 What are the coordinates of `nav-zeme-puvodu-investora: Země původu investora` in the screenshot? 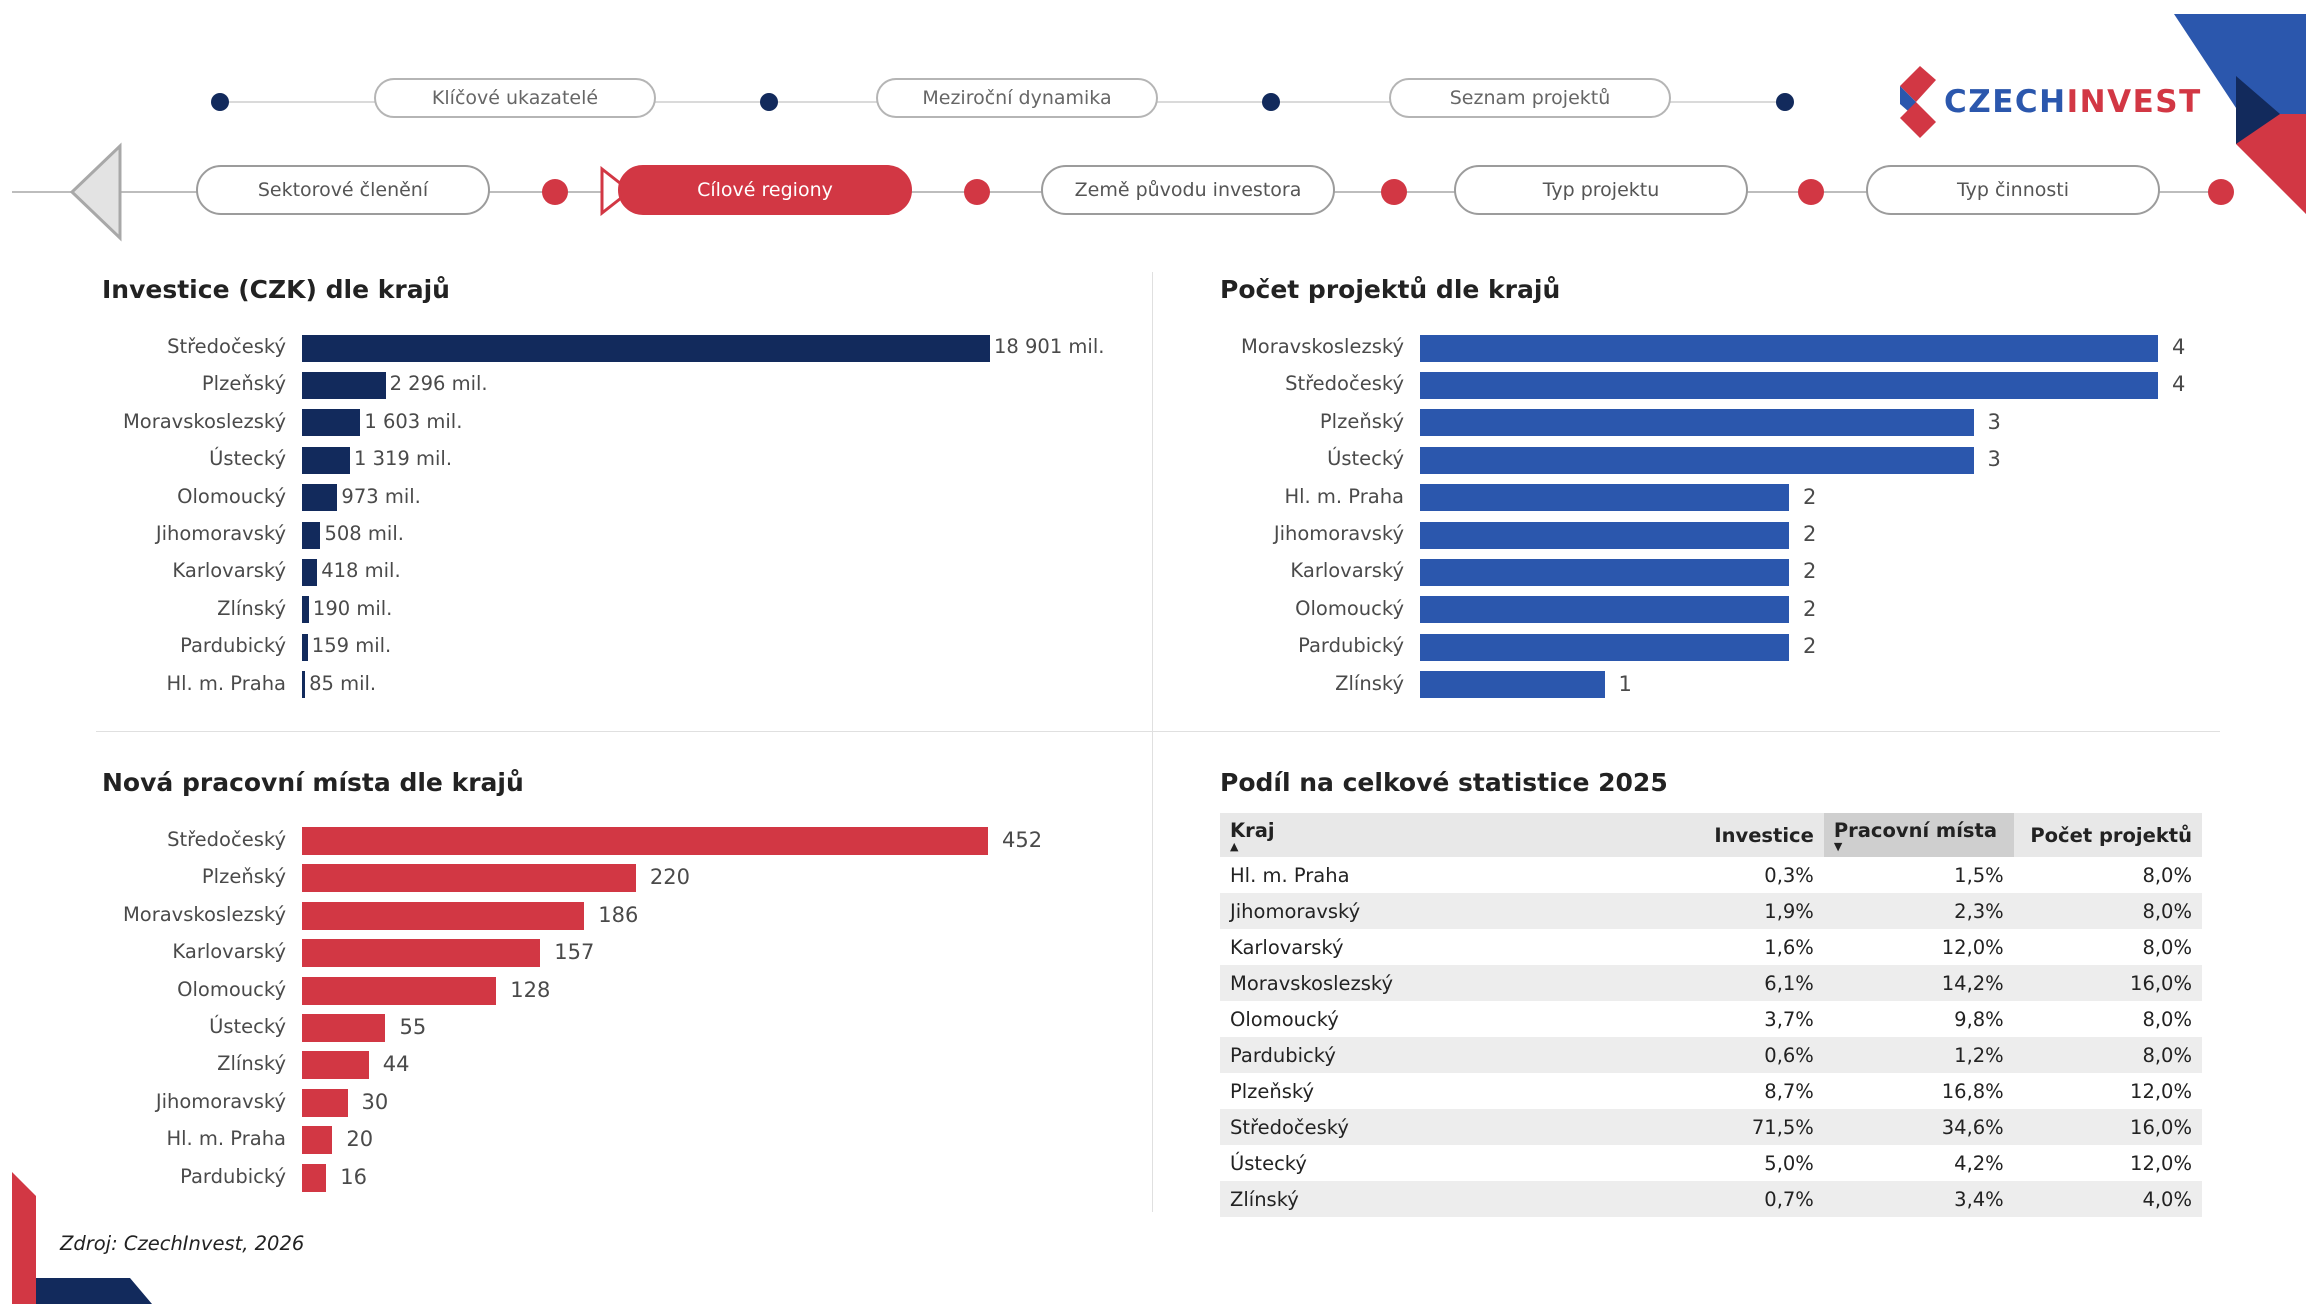 It's located at (1188, 190).